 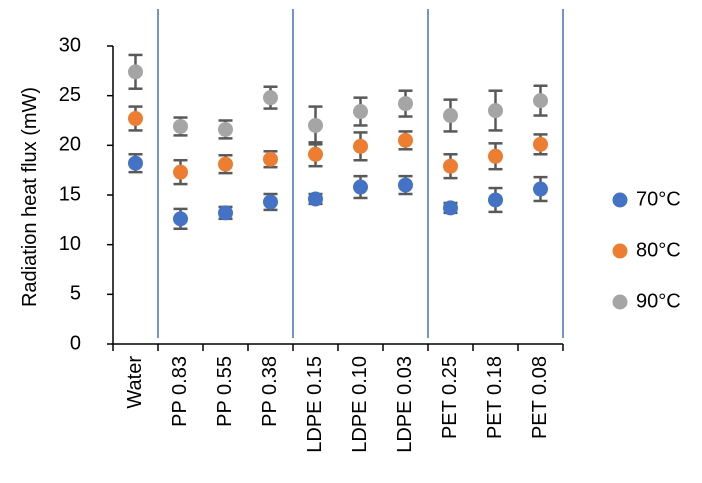 What do you see at coordinates (225, 391) in the screenshot?
I see `x-tick-label: PP 0.55` at bounding box center [225, 391].